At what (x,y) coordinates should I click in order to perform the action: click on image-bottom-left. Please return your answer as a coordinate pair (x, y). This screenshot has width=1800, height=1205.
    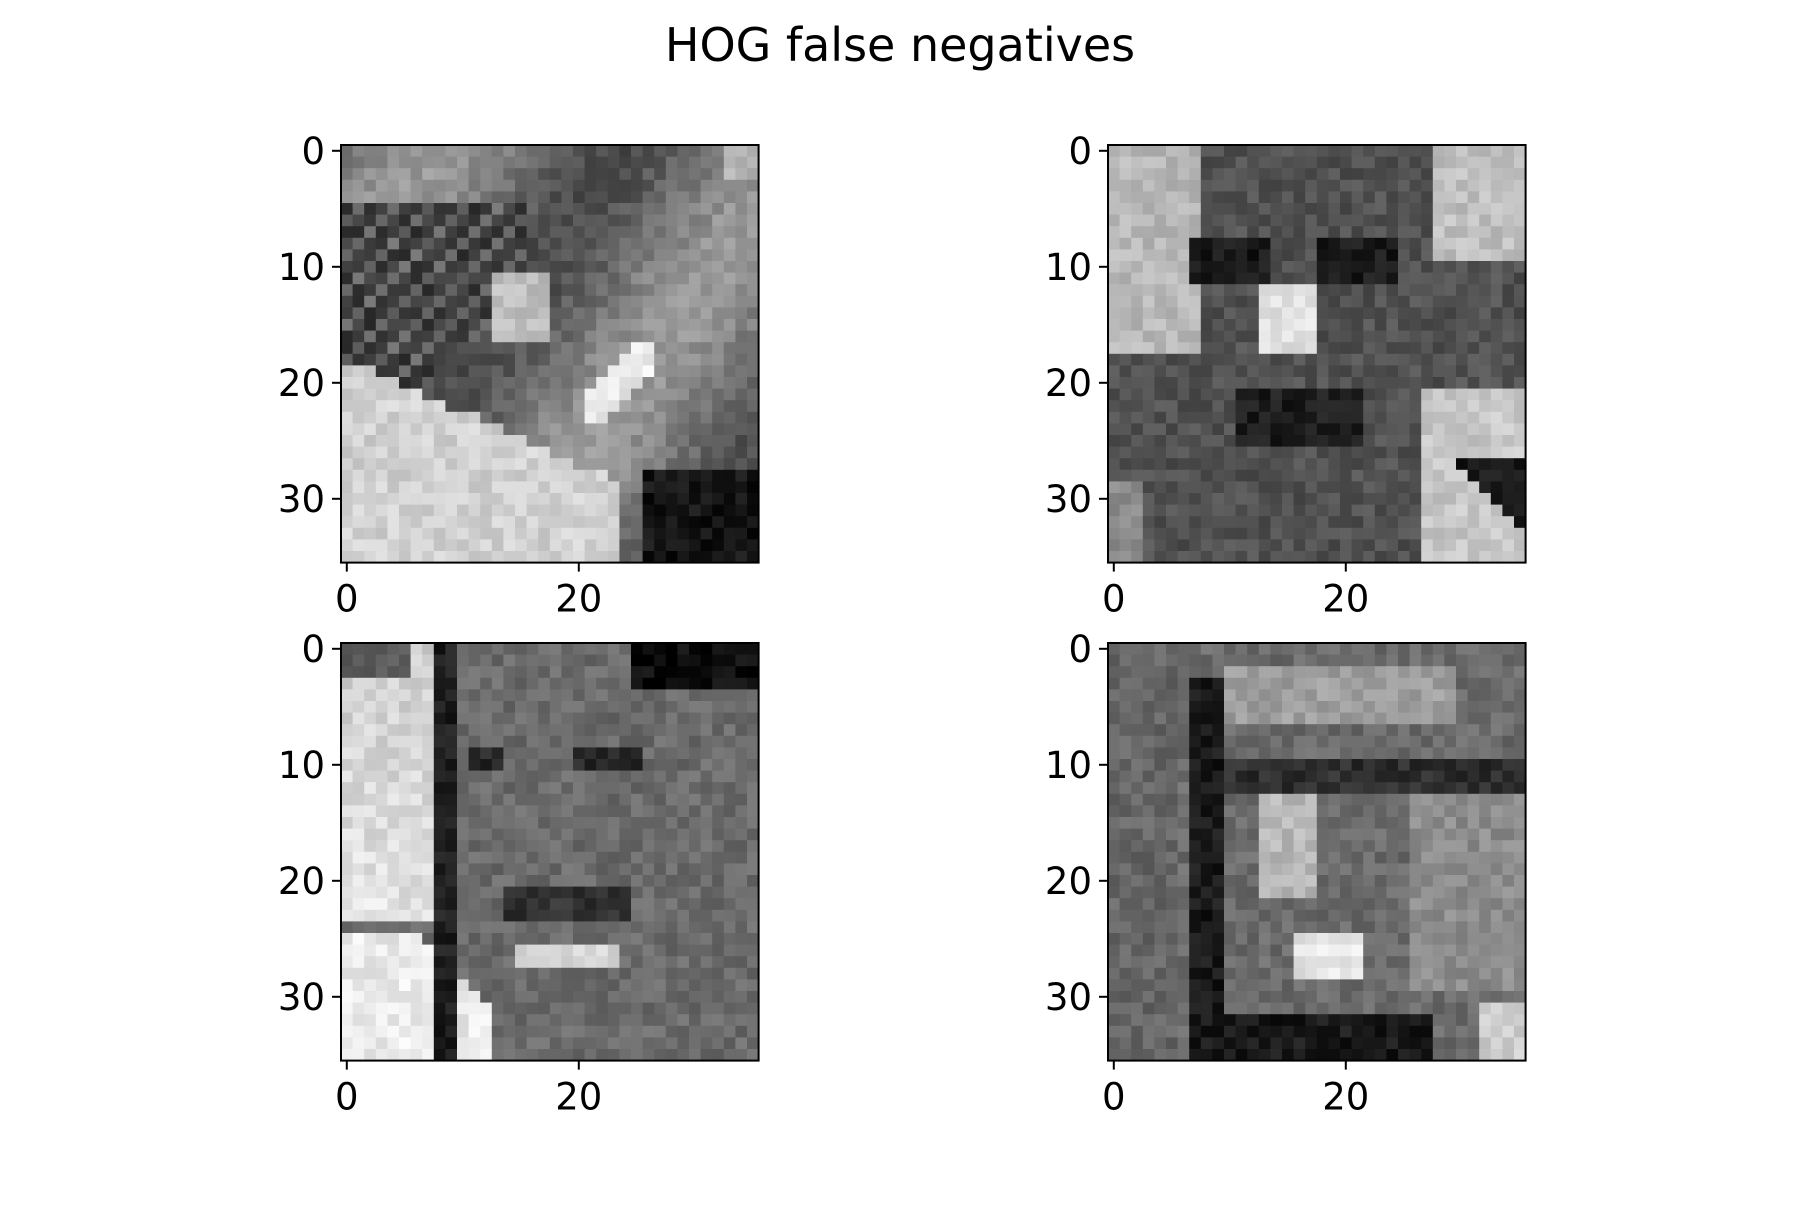
    Looking at the image, I should click on (550, 852).